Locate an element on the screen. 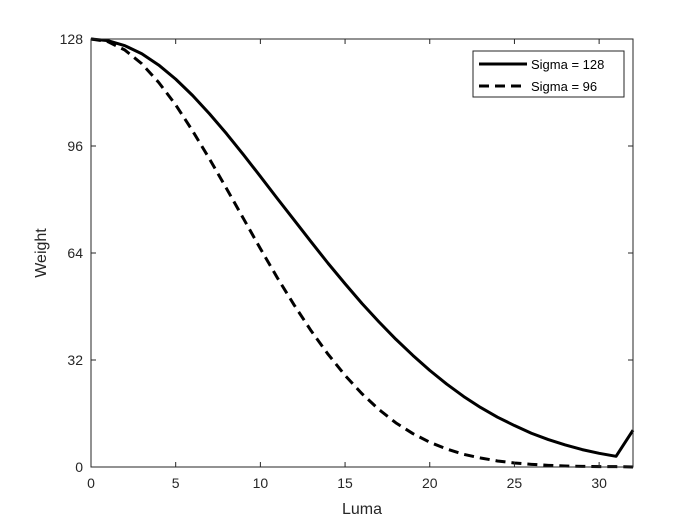  x-tick-label: 20 is located at coordinates (430, 483).